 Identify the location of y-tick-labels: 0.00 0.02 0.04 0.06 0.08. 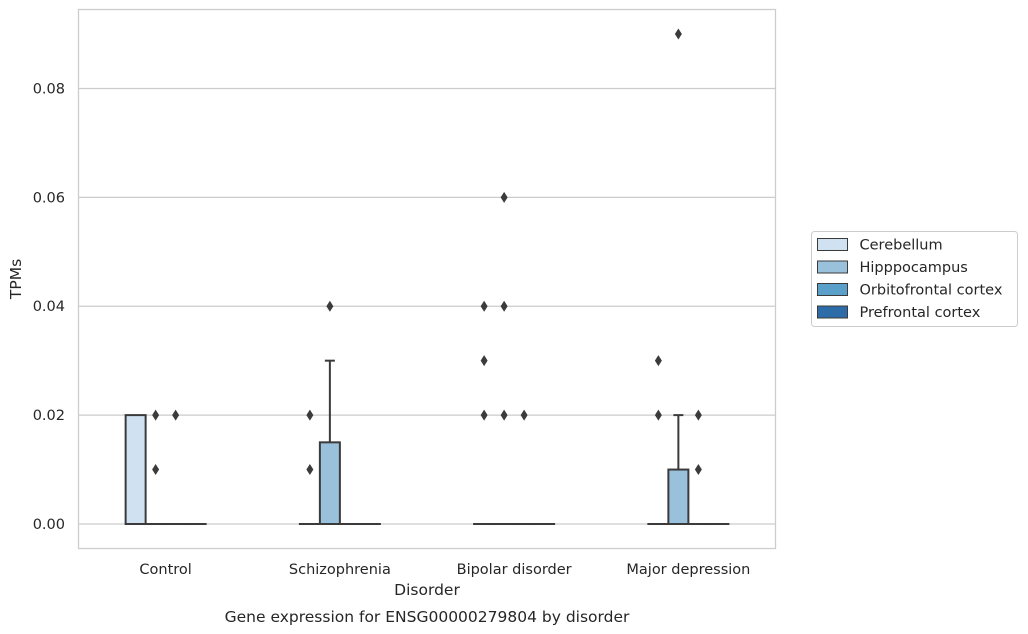
(49, 307).